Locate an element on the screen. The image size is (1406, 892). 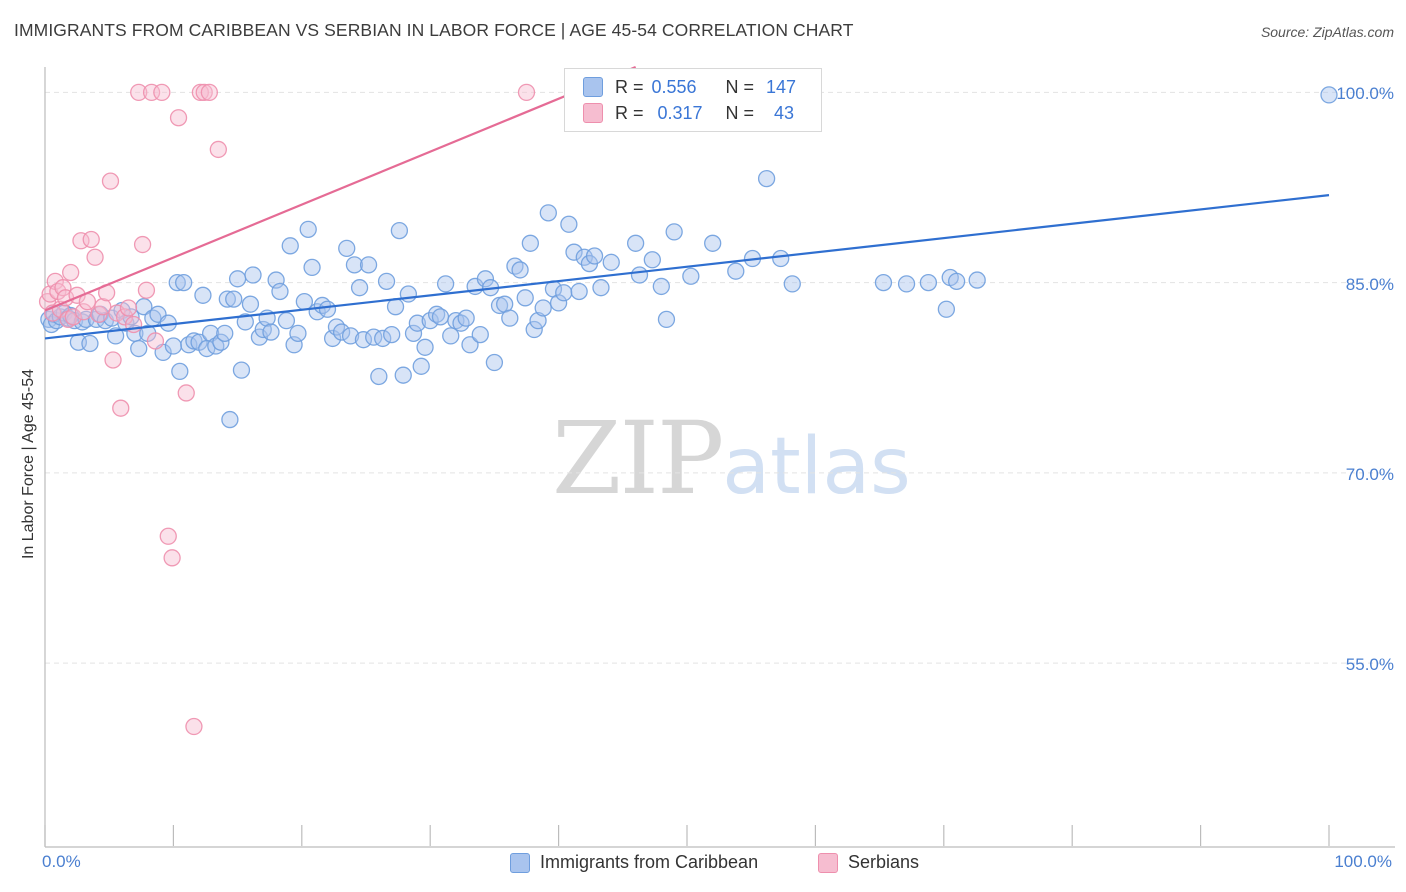
r-value: 0.556 is located at coordinates (674, 86).